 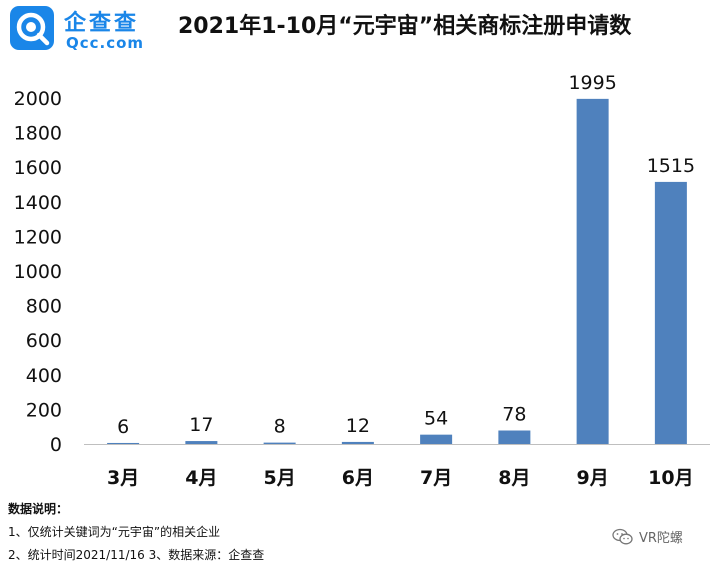 I want to click on watermark-text: VR陀螺, so click(x=661, y=538).